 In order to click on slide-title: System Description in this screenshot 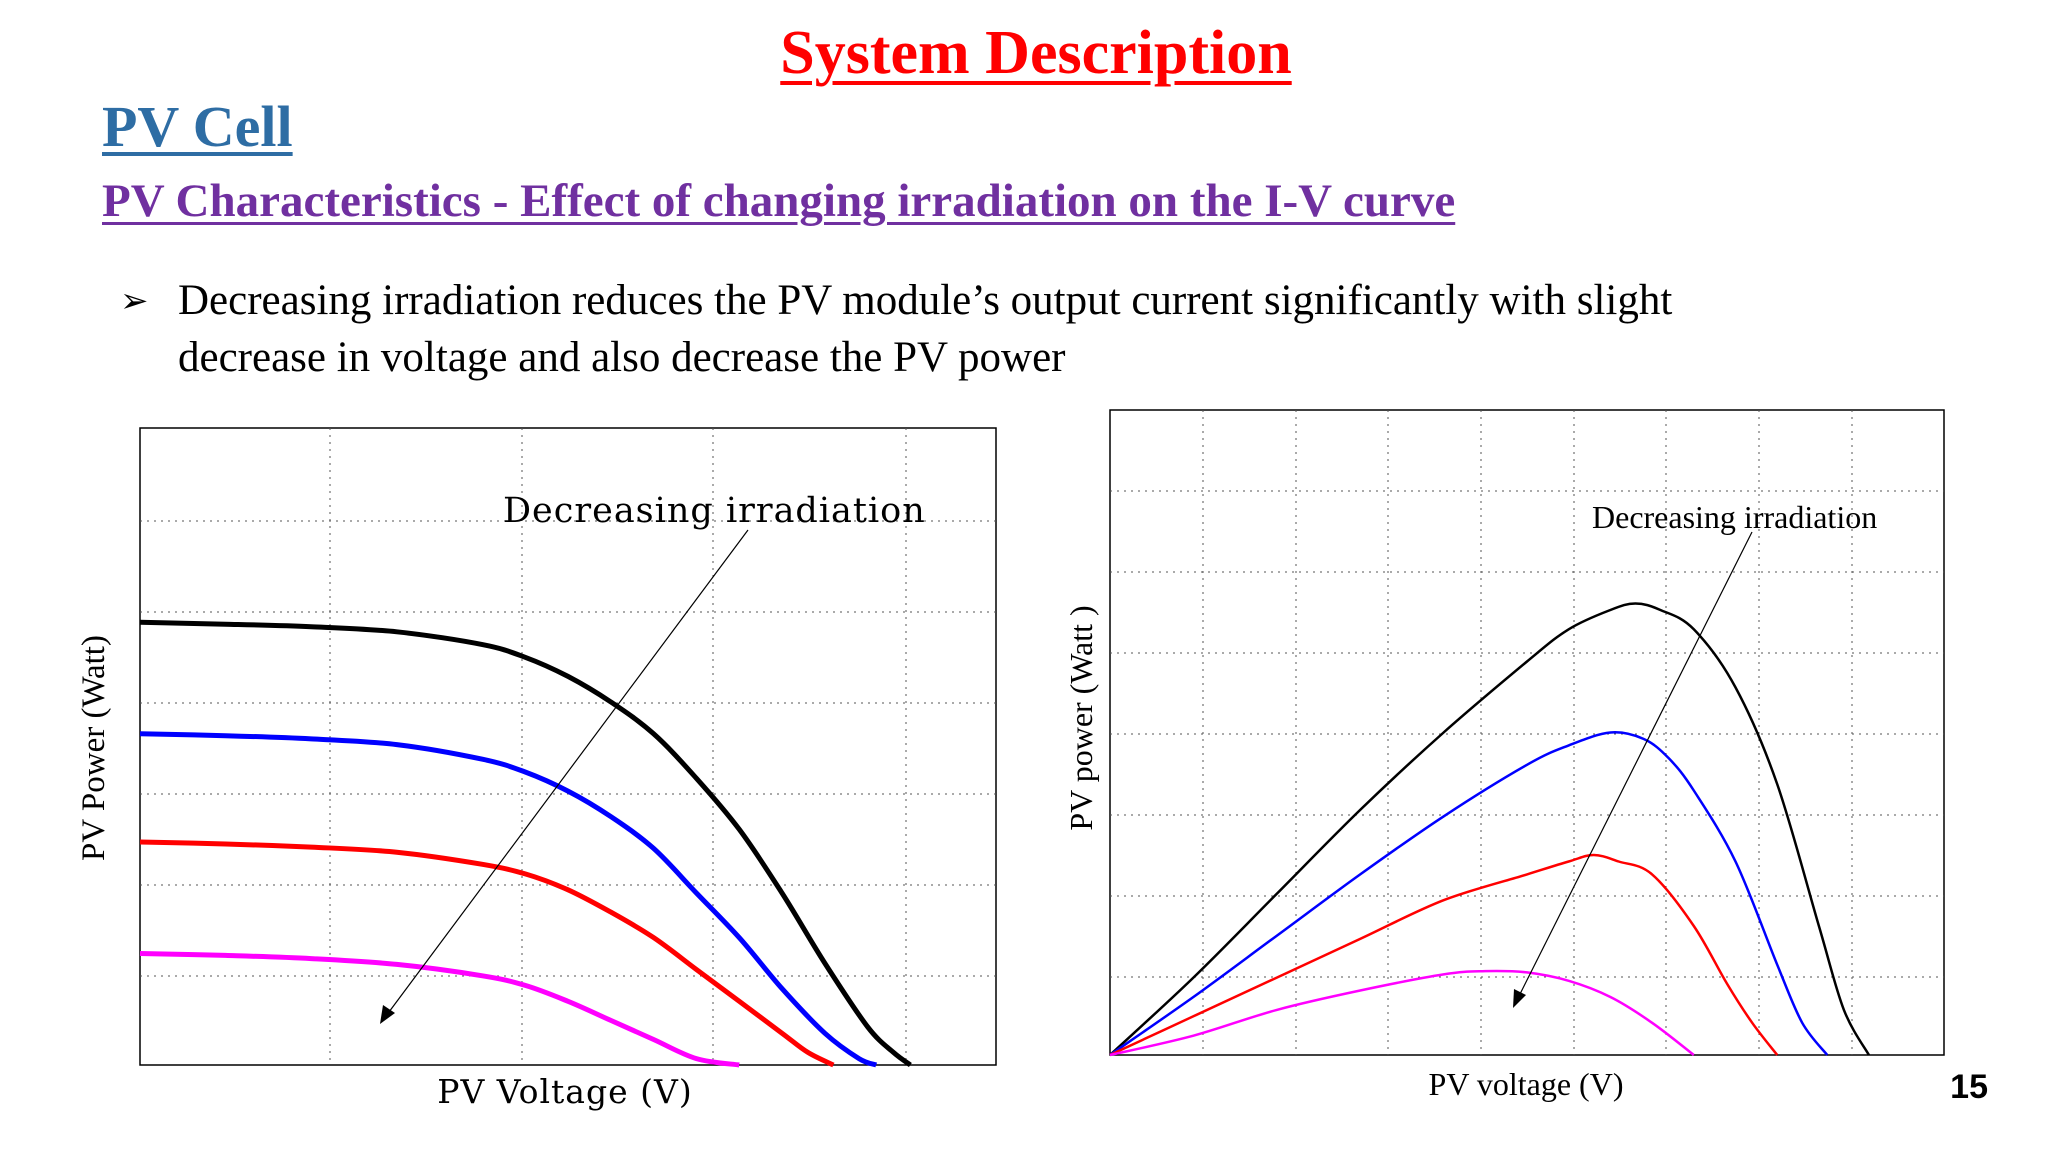, I will do `click(1036, 53)`.